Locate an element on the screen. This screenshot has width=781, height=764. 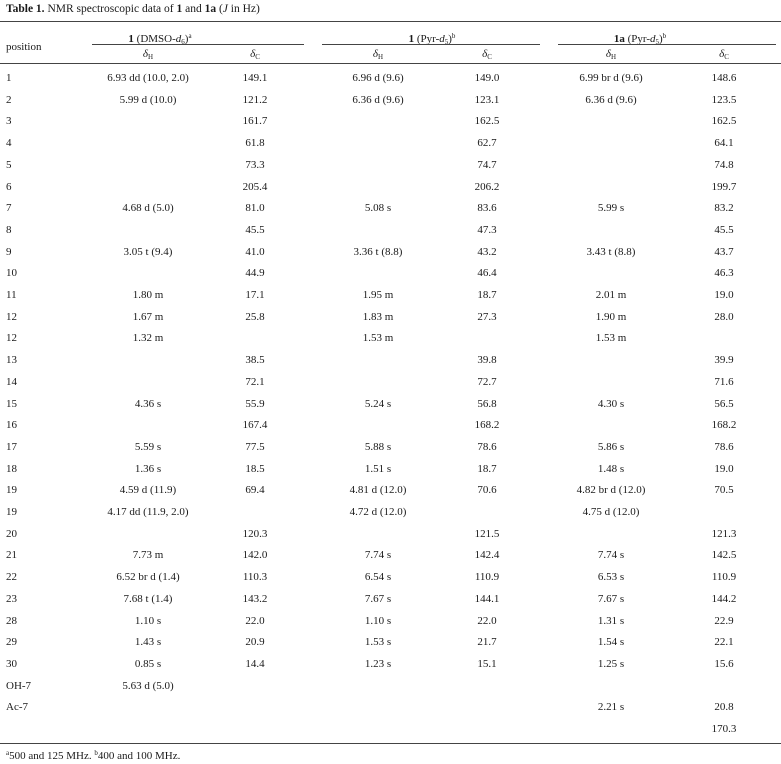
cell-delta-c: 14.4 is located at coordinates (255, 663).